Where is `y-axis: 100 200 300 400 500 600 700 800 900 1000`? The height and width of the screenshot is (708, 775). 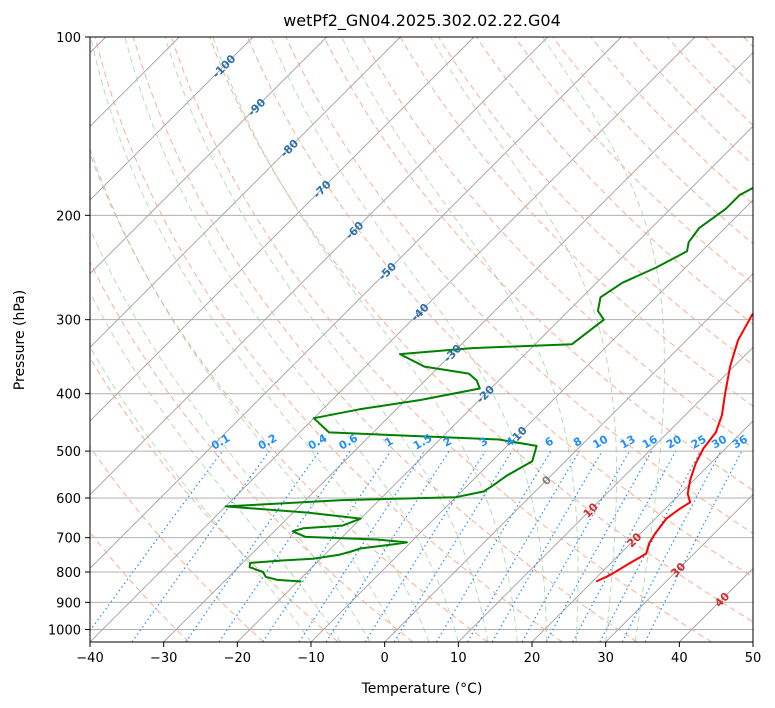
y-axis: 100 200 300 400 500 600 700 800 900 1000 is located at coordinates (69, 334).